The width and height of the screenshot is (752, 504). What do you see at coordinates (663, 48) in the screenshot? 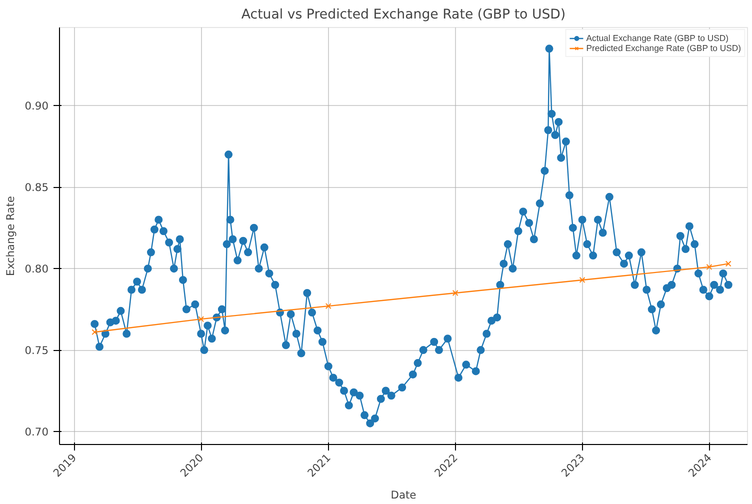
I see `legend-label: Predicted Exchange Rate (GBP to USD)` at bounding box center [663, 48].